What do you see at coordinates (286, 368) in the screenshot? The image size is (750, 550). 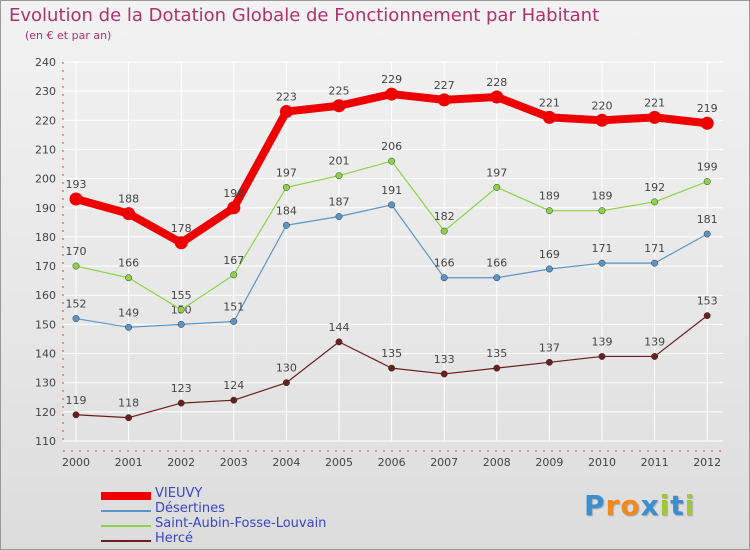 I see `data-label: 130` at bounding box center [286, 368].